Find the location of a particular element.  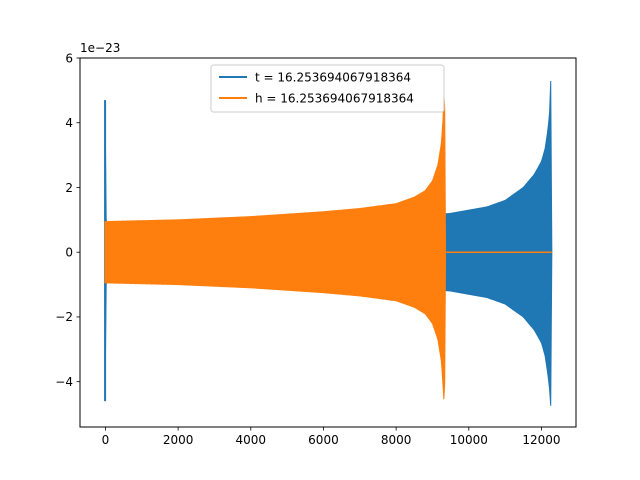

x-tick-label: 8000 is located at coordinates (396, 440).